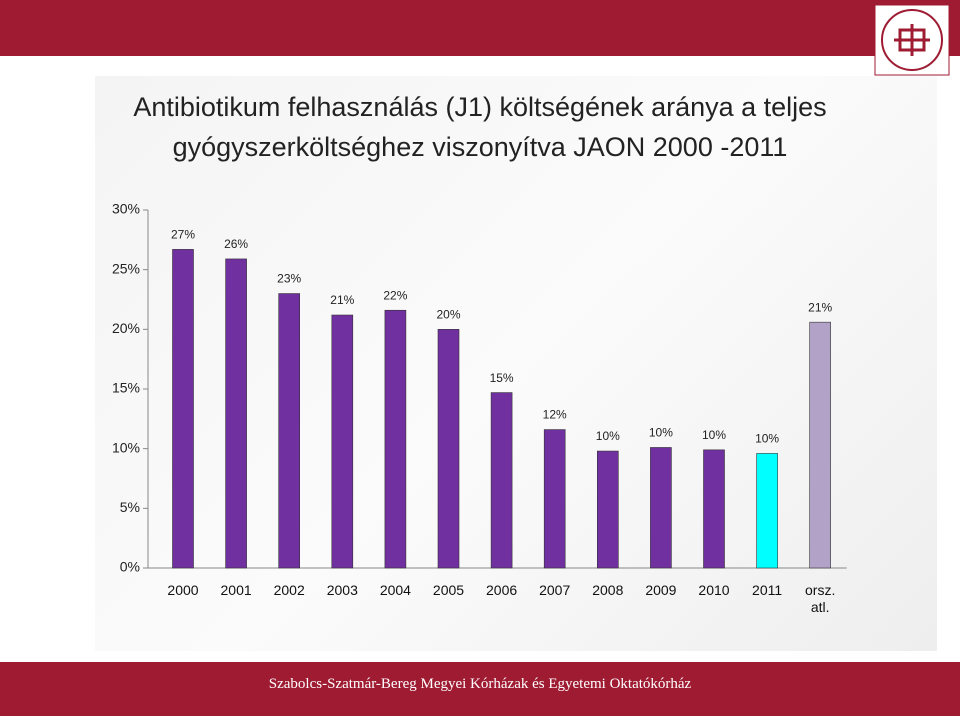 The width and height of the screenshot is (960, 716). Describe the element at coordinates (342, 590) in the screenshot. I see `x-tick-label: 2003` at that location.